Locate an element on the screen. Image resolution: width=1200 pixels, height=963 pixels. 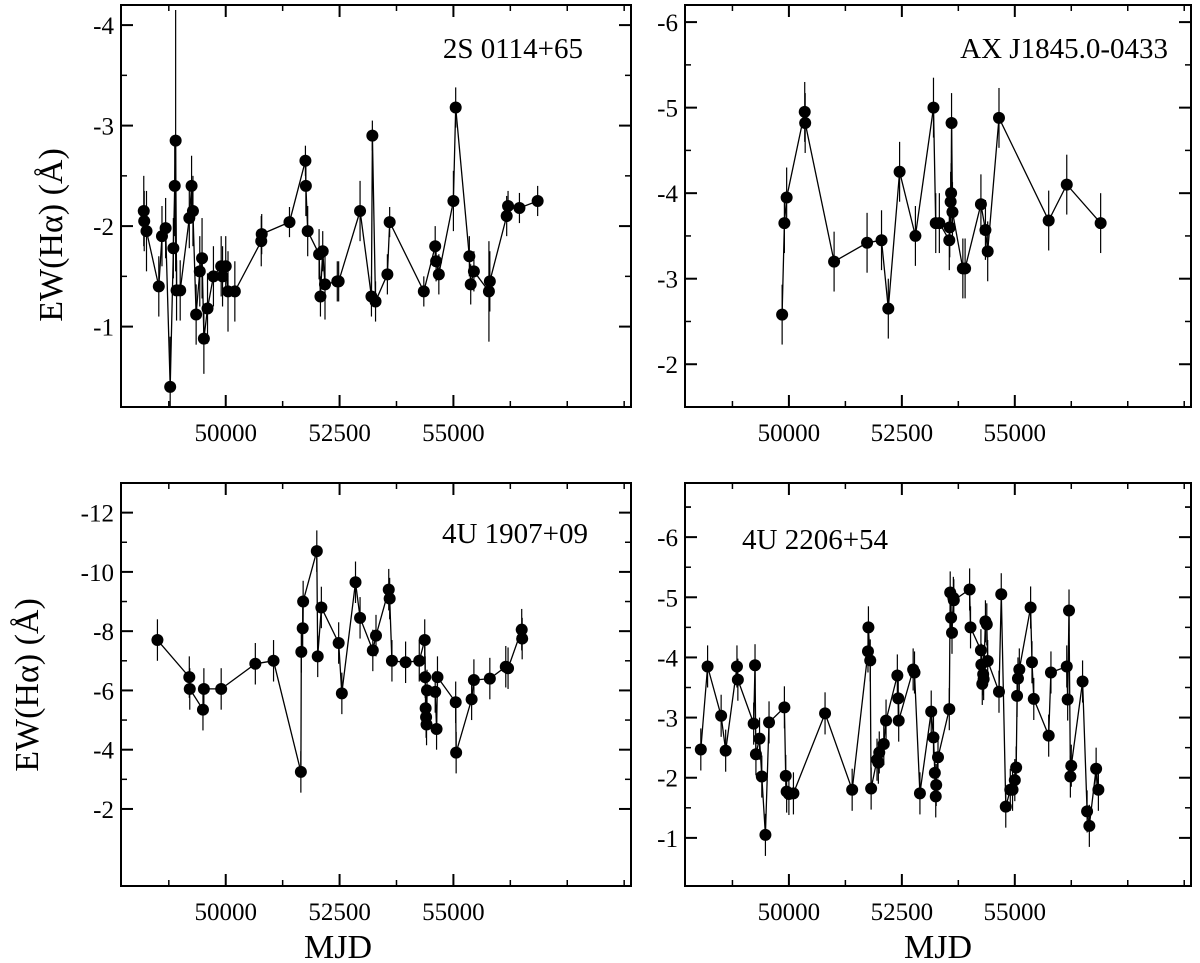
x-tick-label: 50000 is located at coordinates (225, 433).